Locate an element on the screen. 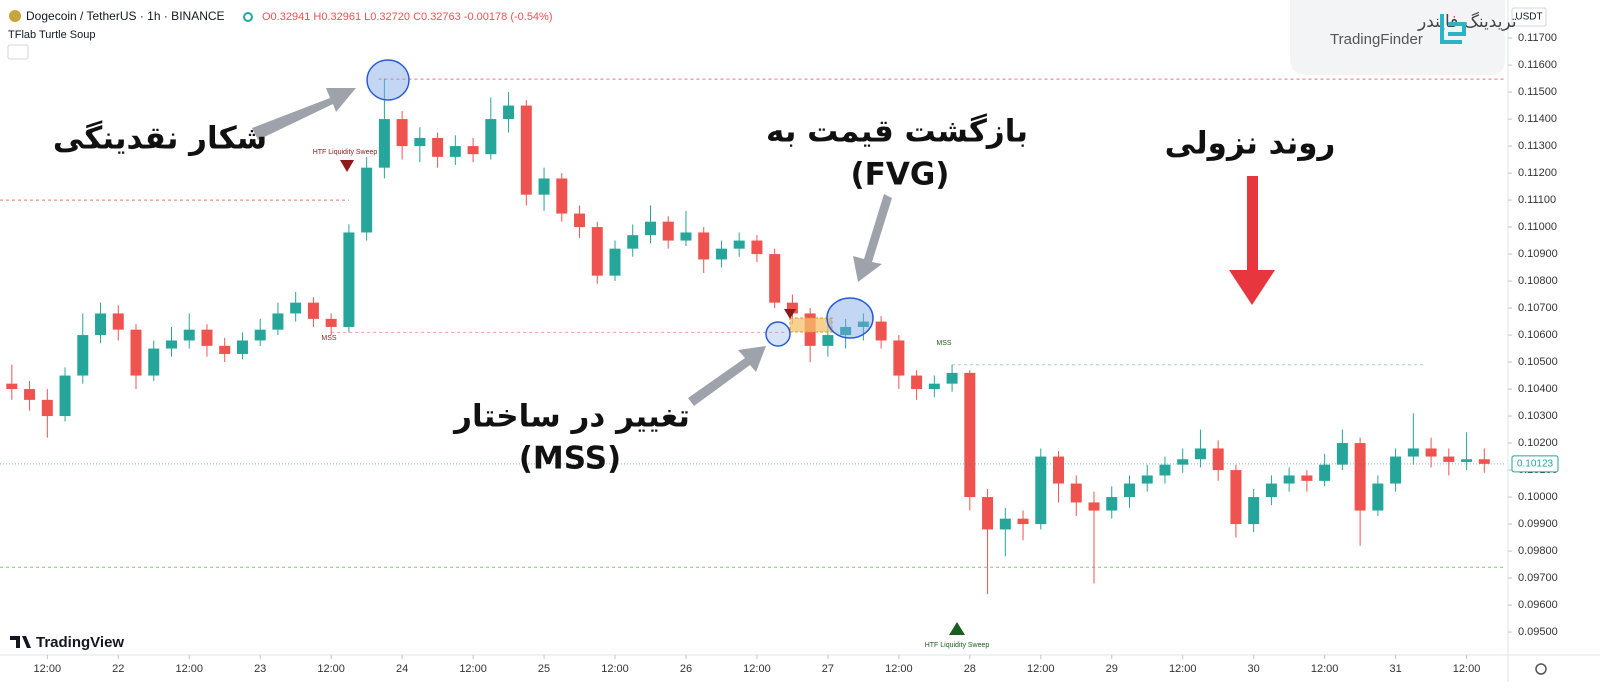  x-tick-label: 28 is located at coordinates (970, 669).